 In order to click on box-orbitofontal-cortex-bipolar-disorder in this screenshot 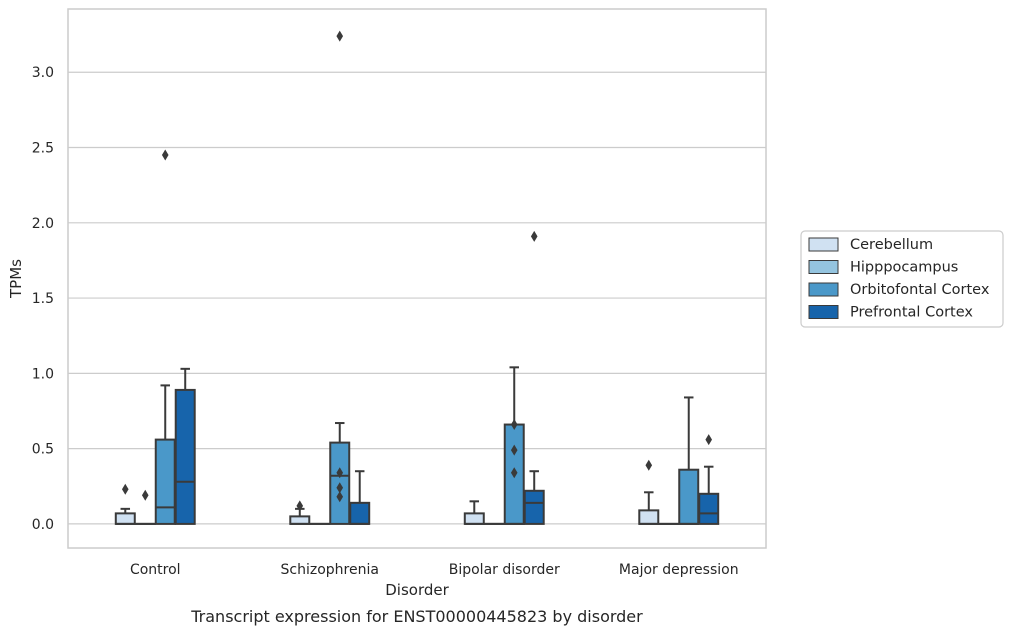, I will do `click(514, 445)`.